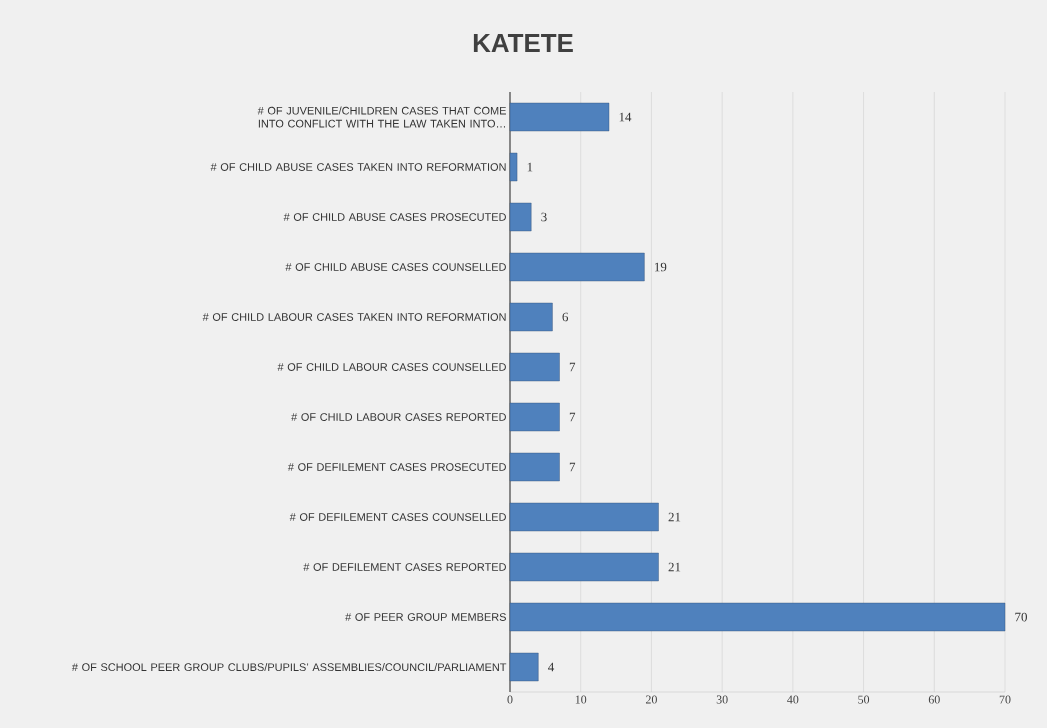 This screenshot has height=728, width=1047. I want to click on data-label: 1, so click(530, 167).